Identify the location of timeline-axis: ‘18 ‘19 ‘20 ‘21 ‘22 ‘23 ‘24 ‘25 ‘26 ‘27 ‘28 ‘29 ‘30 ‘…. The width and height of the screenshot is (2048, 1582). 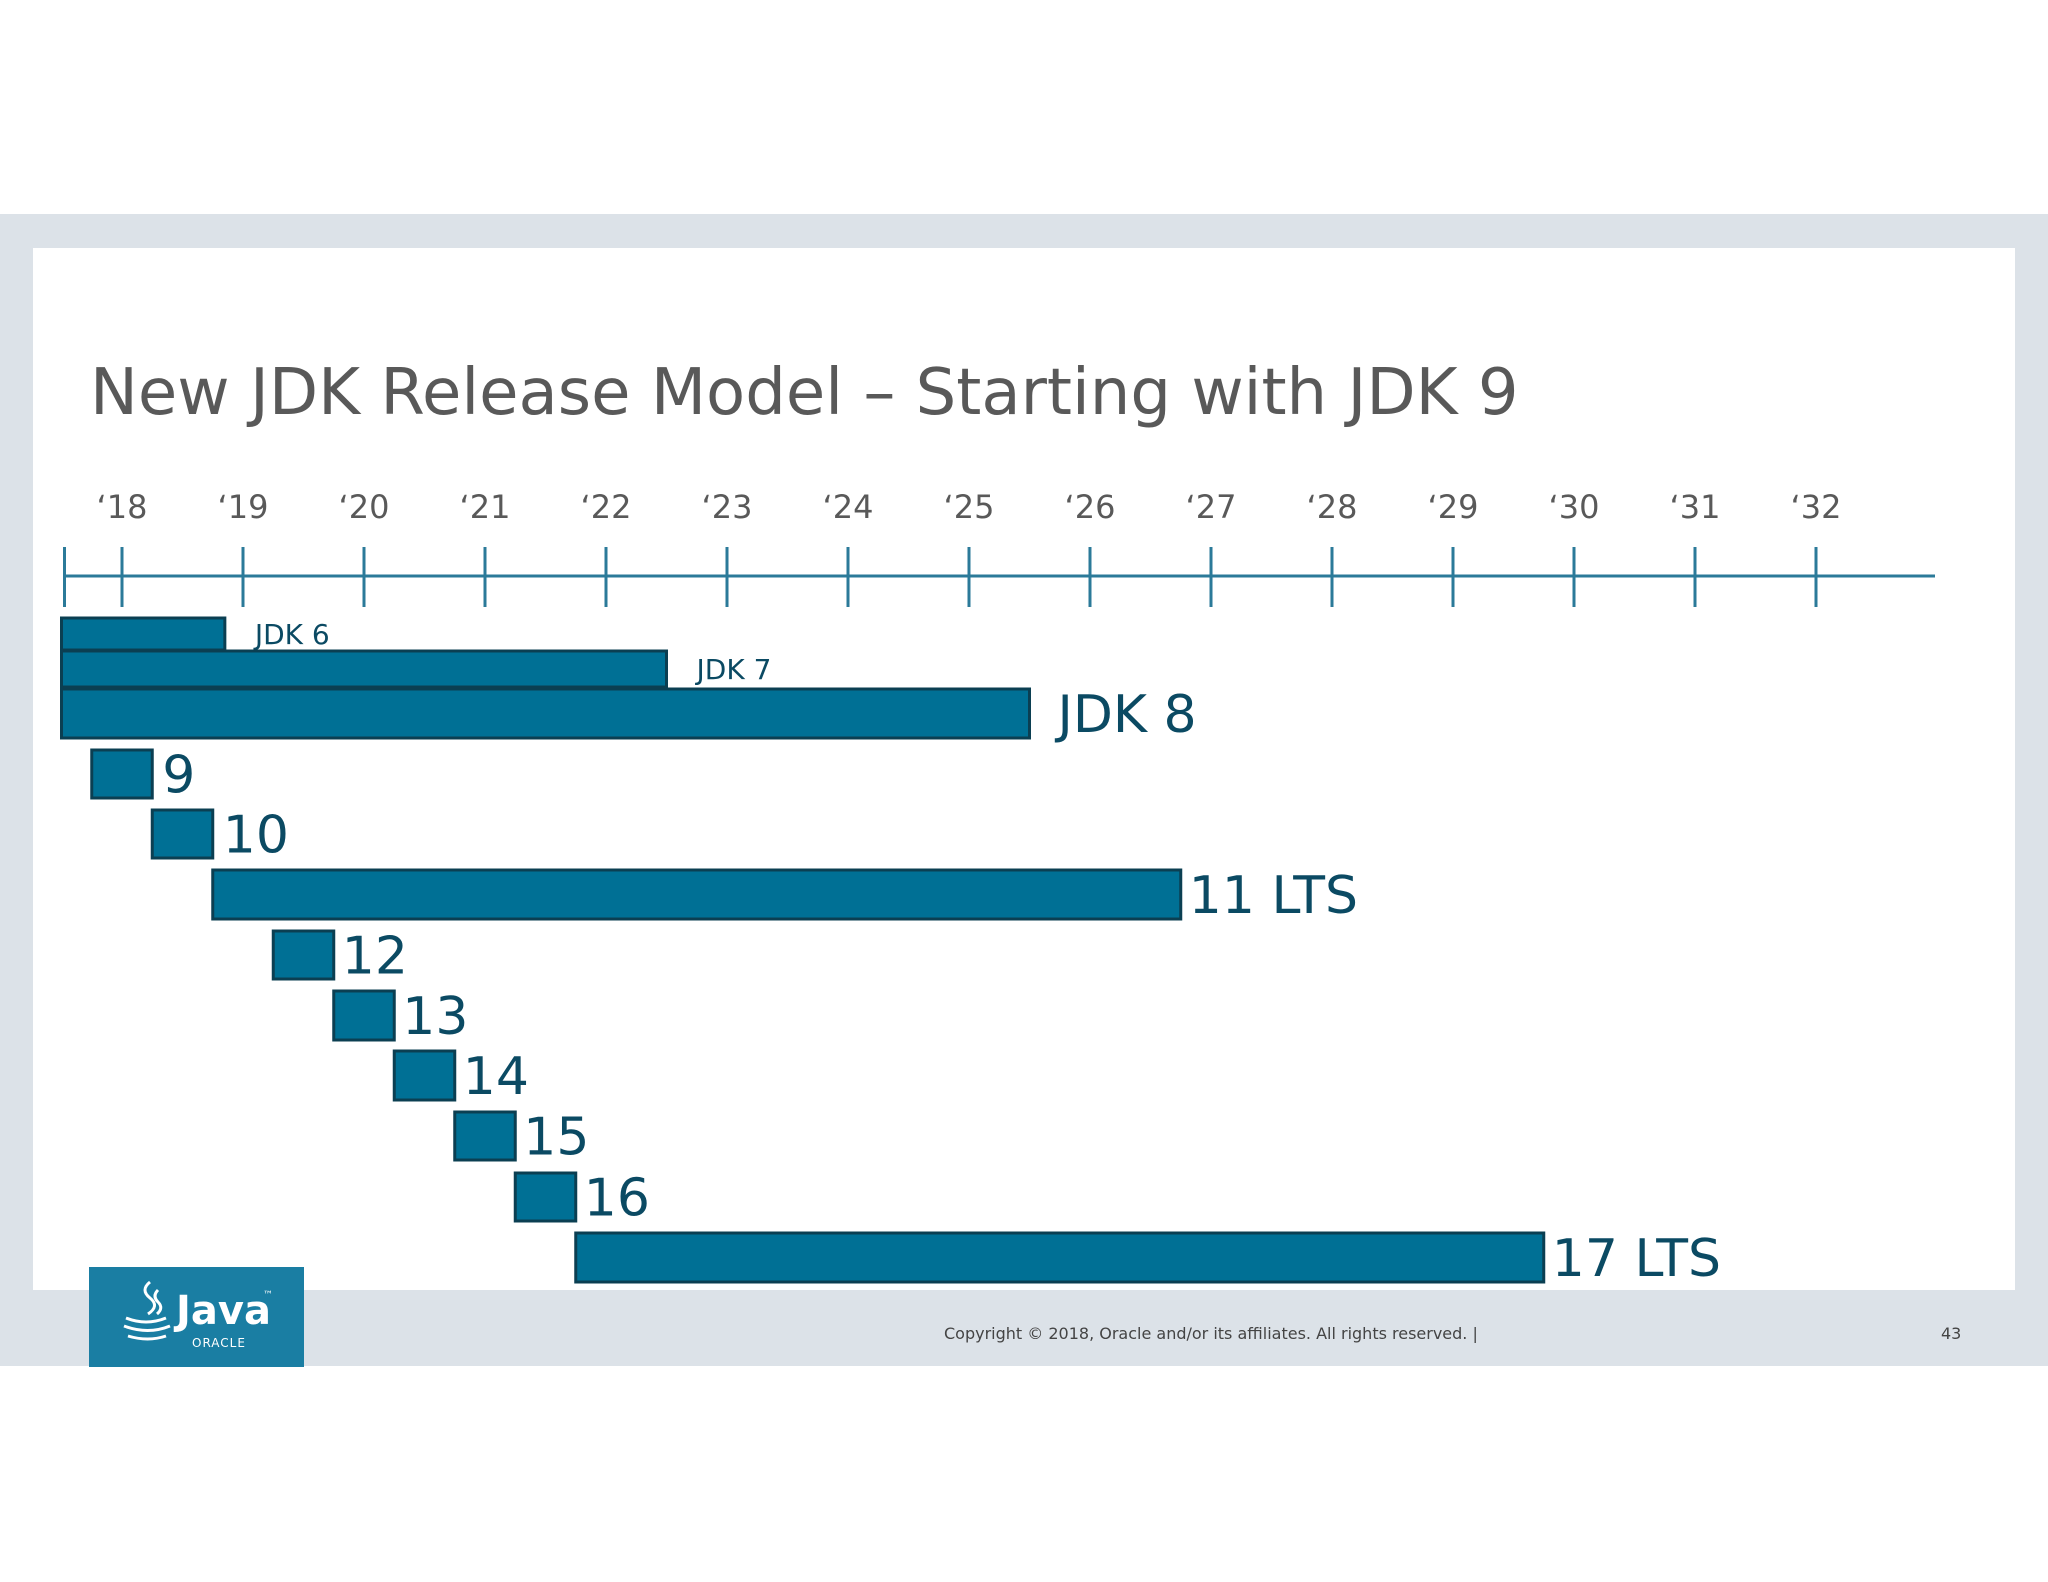
(999, 547).